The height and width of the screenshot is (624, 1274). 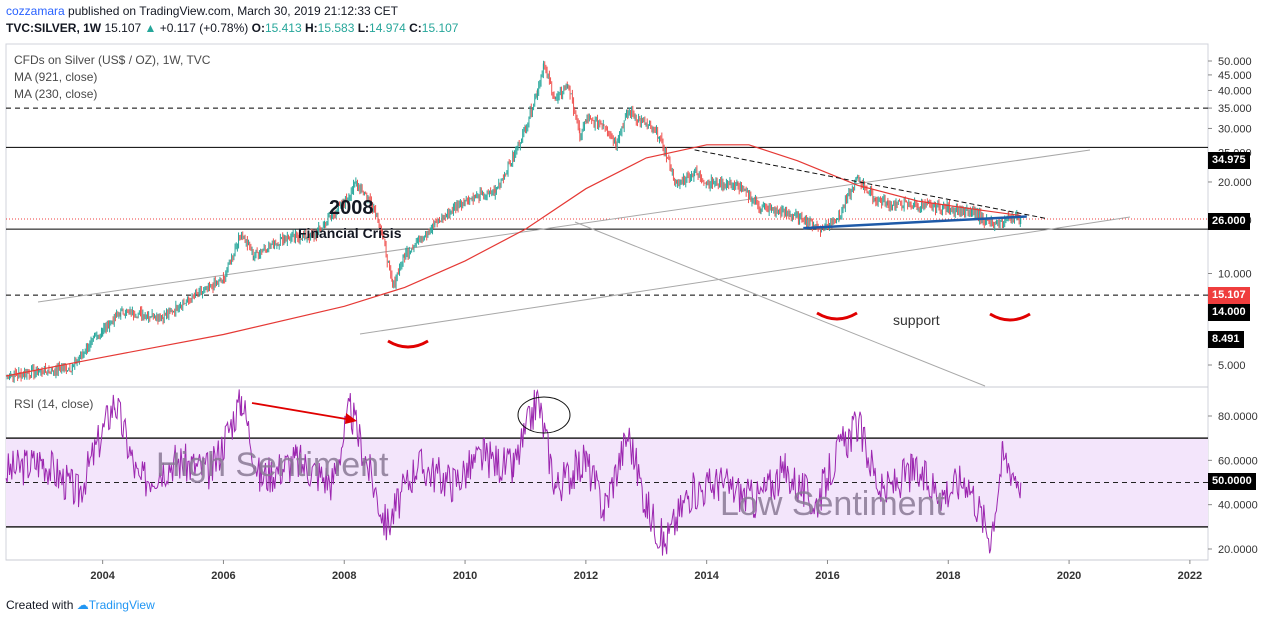 What do you see at coordinates (54, 28) in the screenshot?
I see `symbol-label: TVC:SILVER, 1W` at bounding box center [54, 28].